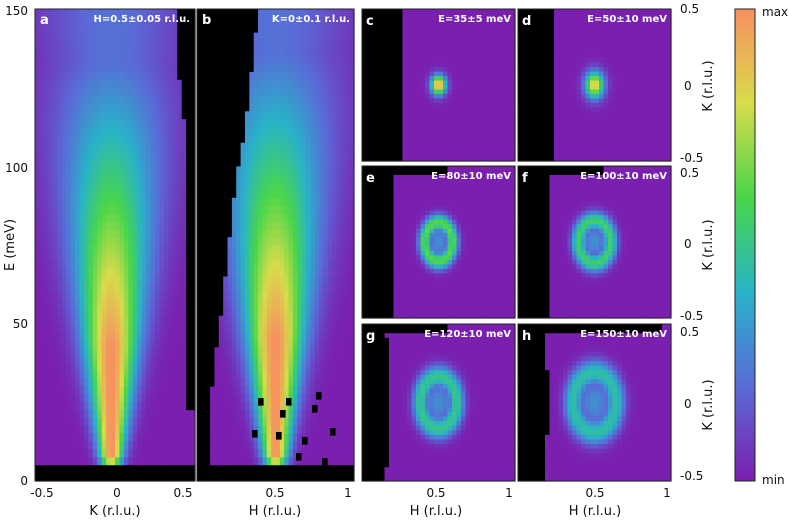  I want to click on panel-label-a: a, so click(44, 20).